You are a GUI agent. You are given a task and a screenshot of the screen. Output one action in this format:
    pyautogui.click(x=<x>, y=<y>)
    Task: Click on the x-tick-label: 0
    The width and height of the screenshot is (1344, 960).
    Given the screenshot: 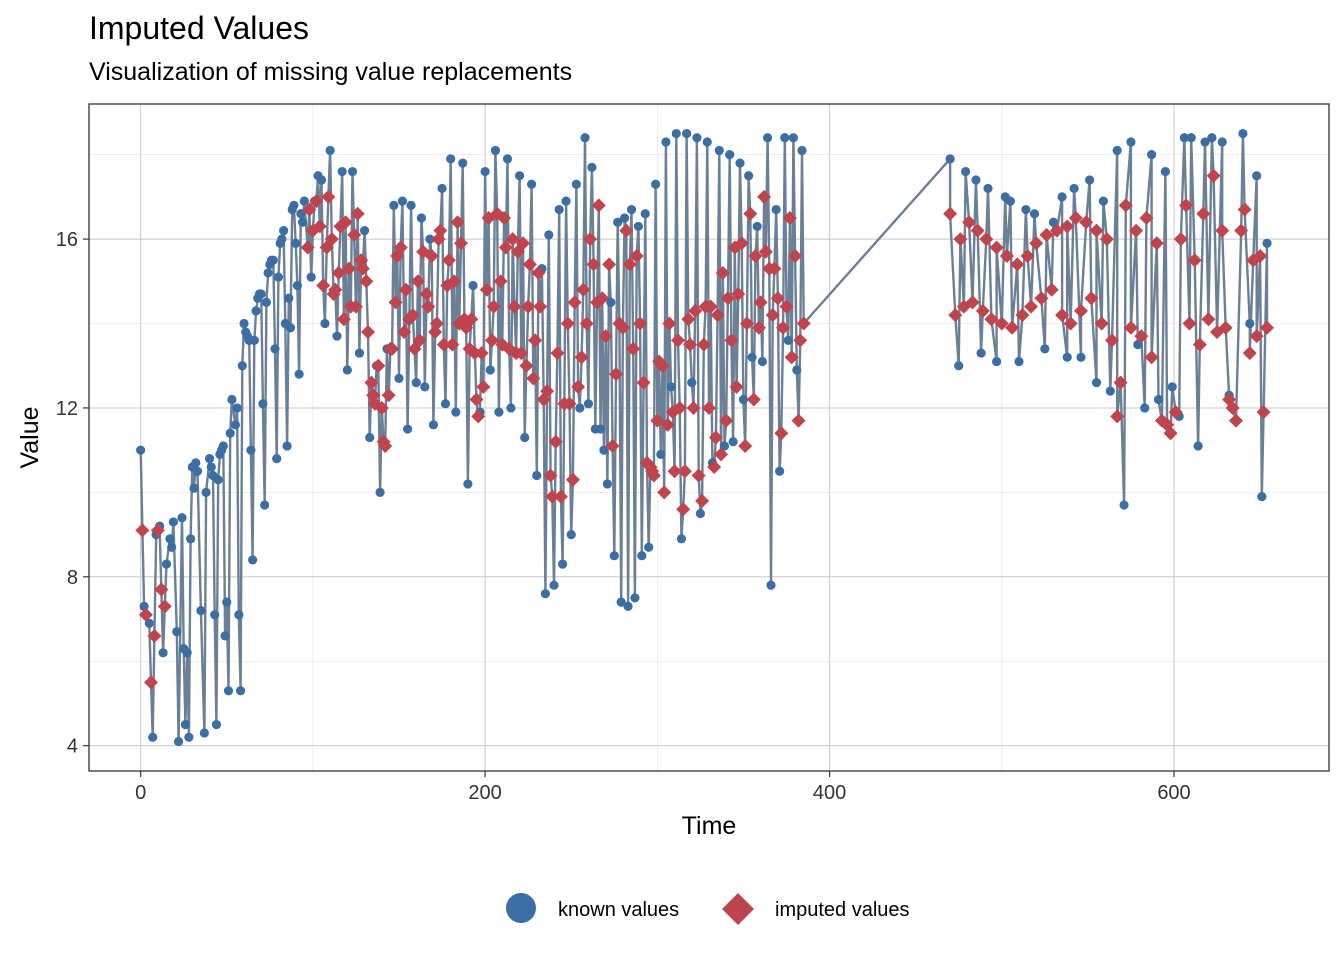 What is the action you would take?
    pyautogui.click(x=140, y=793)
    